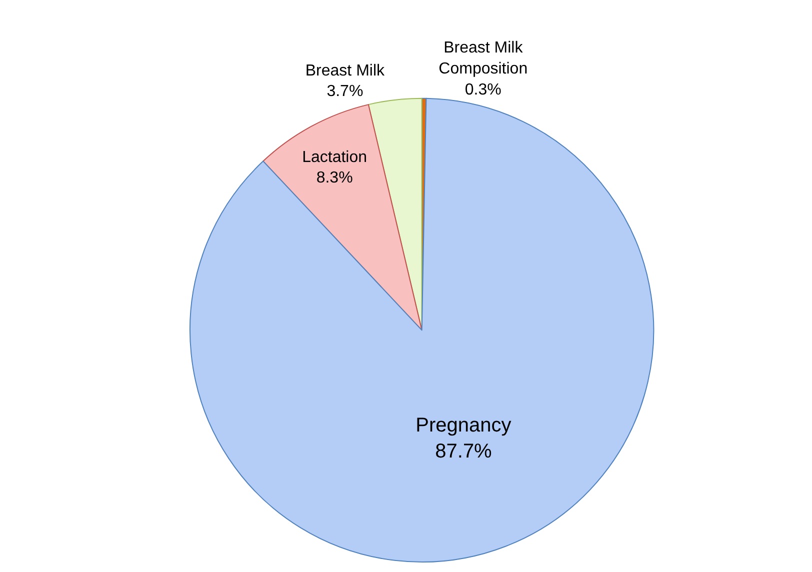 Image resolution: width=812 pixels, height=572 pixels. I want to click on slice-label: Pregnancy, so click(464, 425).